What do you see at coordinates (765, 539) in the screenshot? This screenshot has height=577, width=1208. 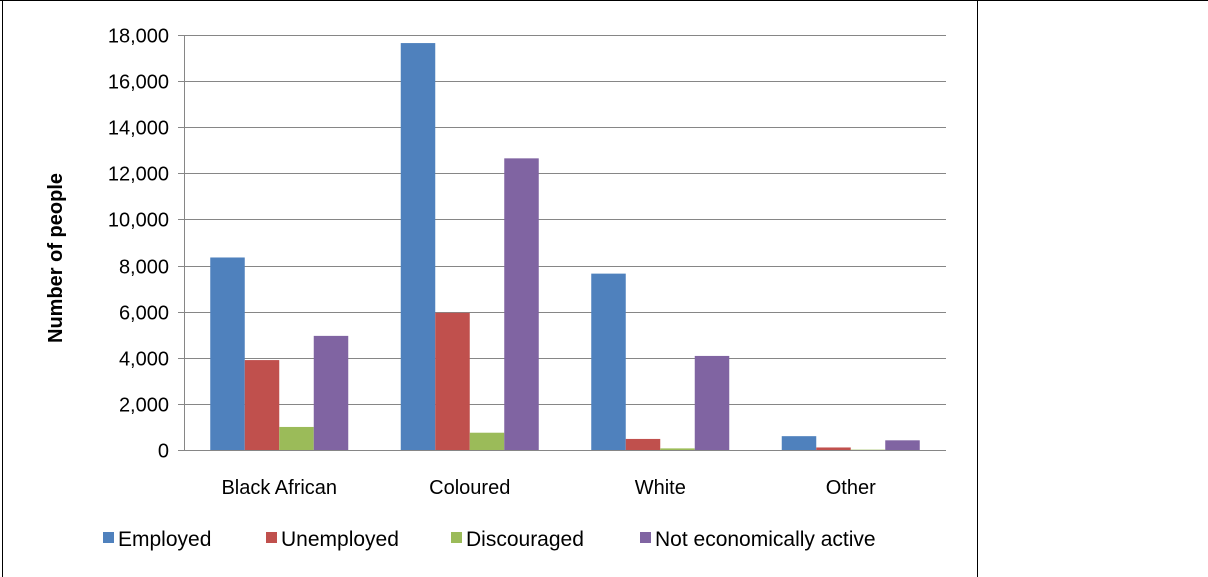 I see `legend-label: Not economically active` at bounding box center [765, 539].